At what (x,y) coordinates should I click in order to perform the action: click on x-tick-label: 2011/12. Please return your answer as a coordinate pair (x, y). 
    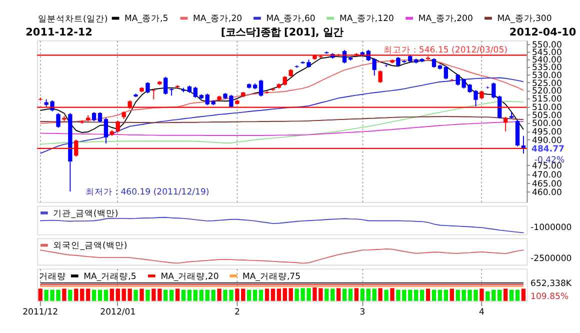
    Looking at the image, I should click on (40, 313).